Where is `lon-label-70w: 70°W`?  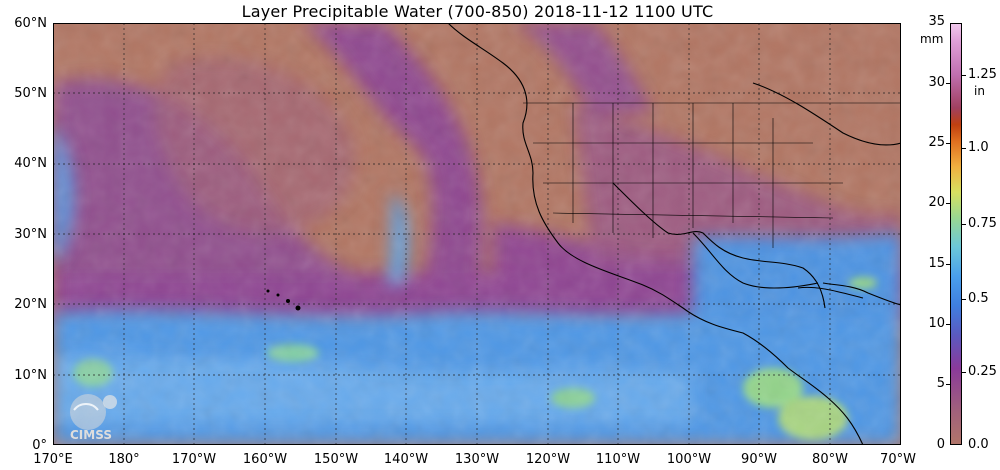
lon-label-70w: 70°W is located at coordinates (898, 459).